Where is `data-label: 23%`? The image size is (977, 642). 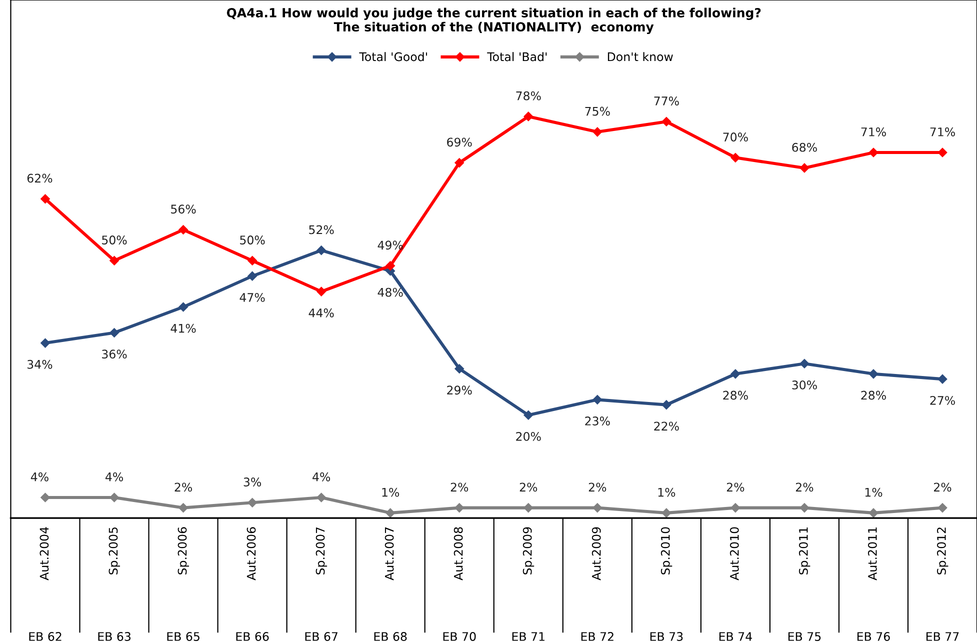 data-label: 23% is located at coordinates (597, 421).